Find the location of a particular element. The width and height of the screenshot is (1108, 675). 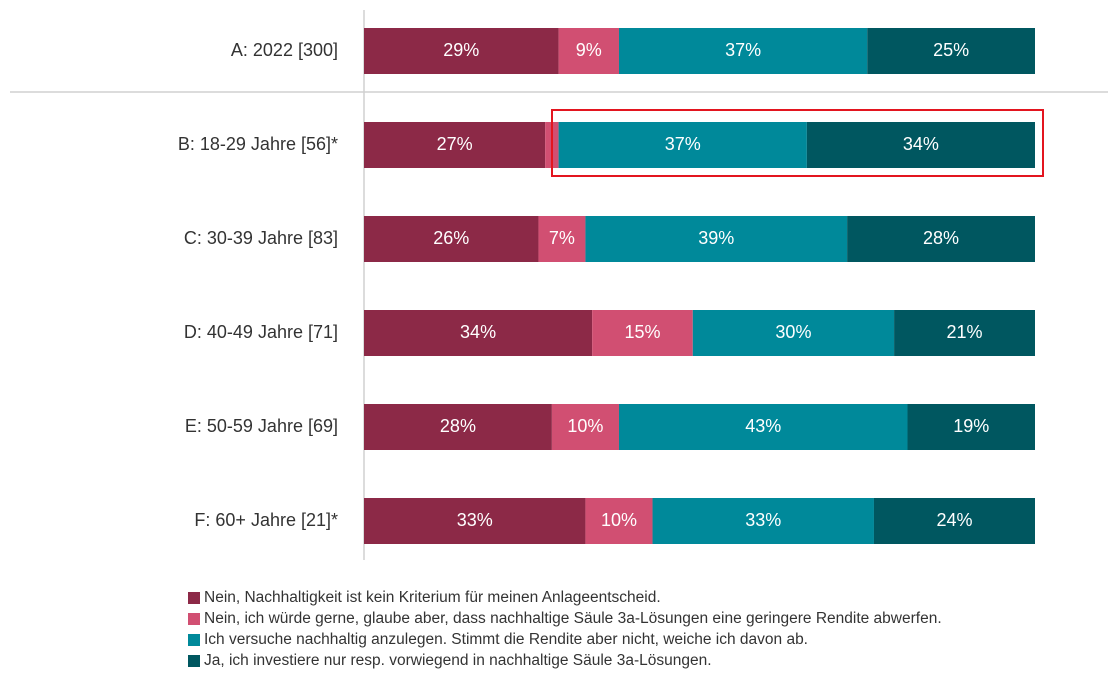

data-label: 24% is located at coordinates (954, 520).